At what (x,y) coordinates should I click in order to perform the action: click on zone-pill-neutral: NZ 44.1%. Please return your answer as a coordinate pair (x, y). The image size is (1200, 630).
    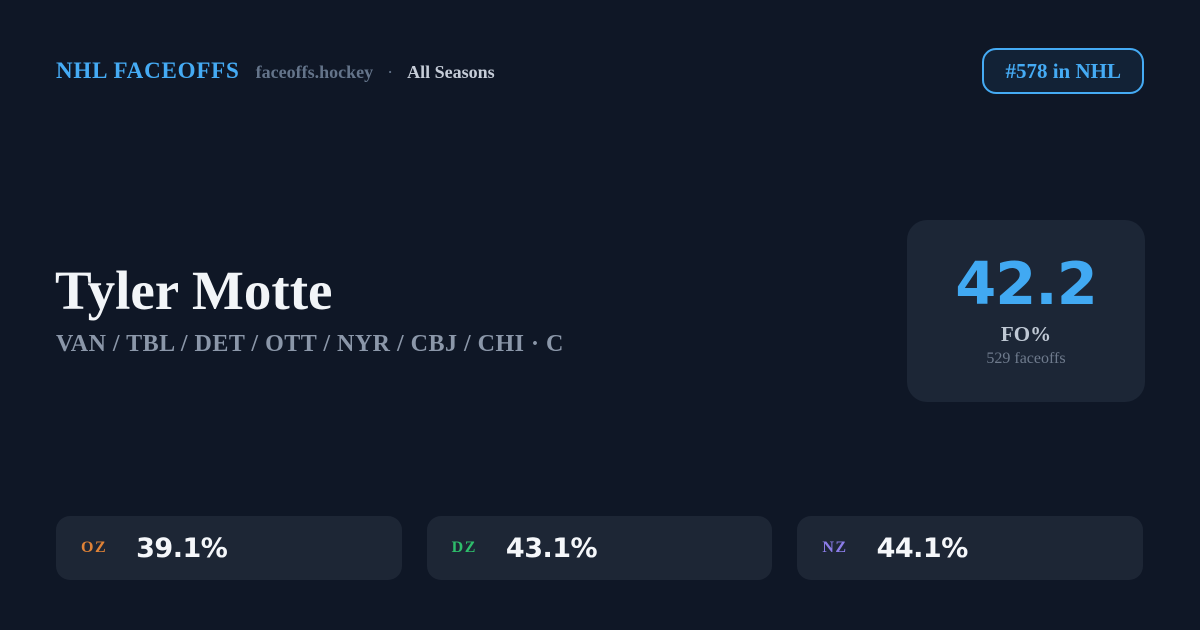
    Looking at the image, I should click on (970, 548).